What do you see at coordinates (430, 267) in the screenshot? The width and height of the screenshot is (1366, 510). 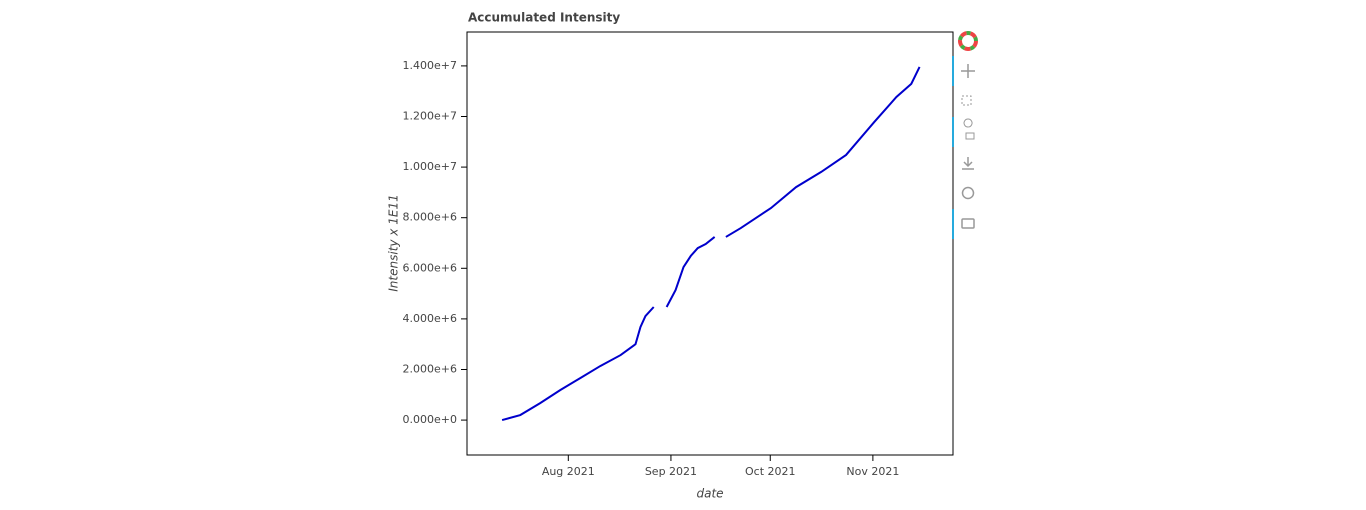 I see `y-tick-label: 6.000e+6` at bounding box center [430, 267].